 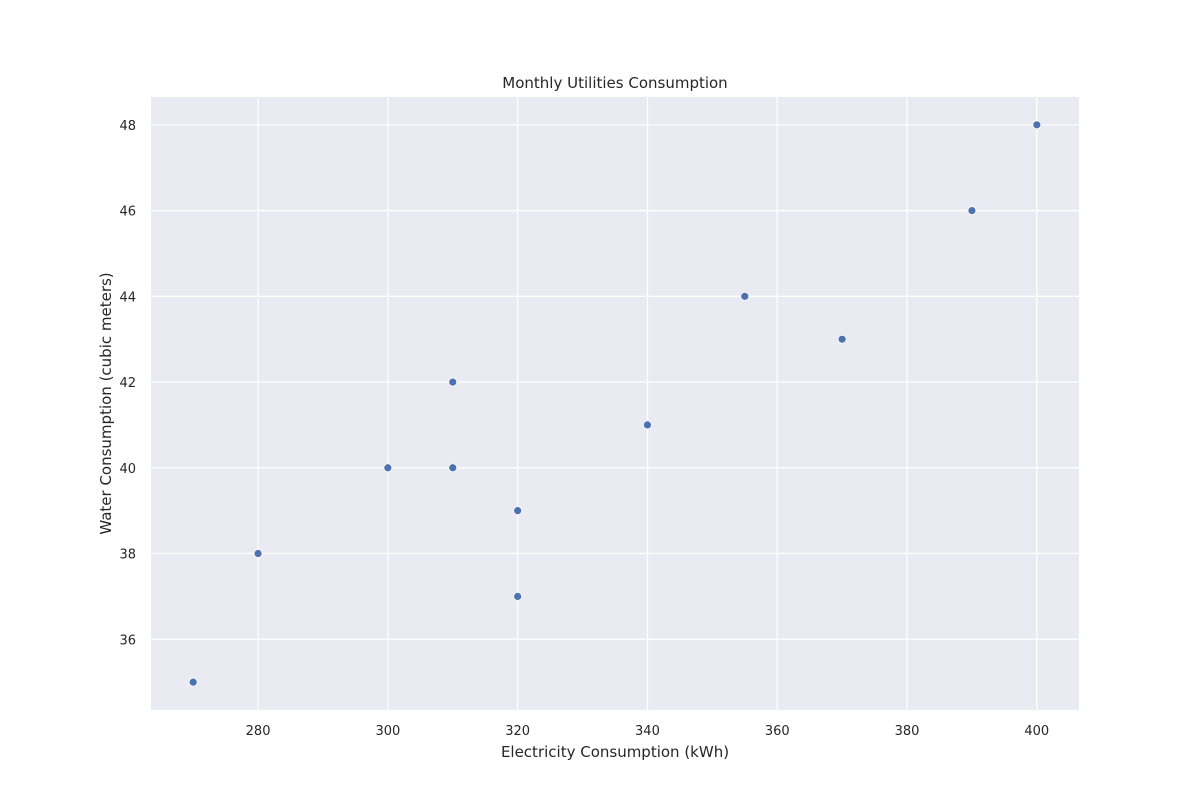 I want to click on y-tick-label: 44, so click(x=127, y=297).